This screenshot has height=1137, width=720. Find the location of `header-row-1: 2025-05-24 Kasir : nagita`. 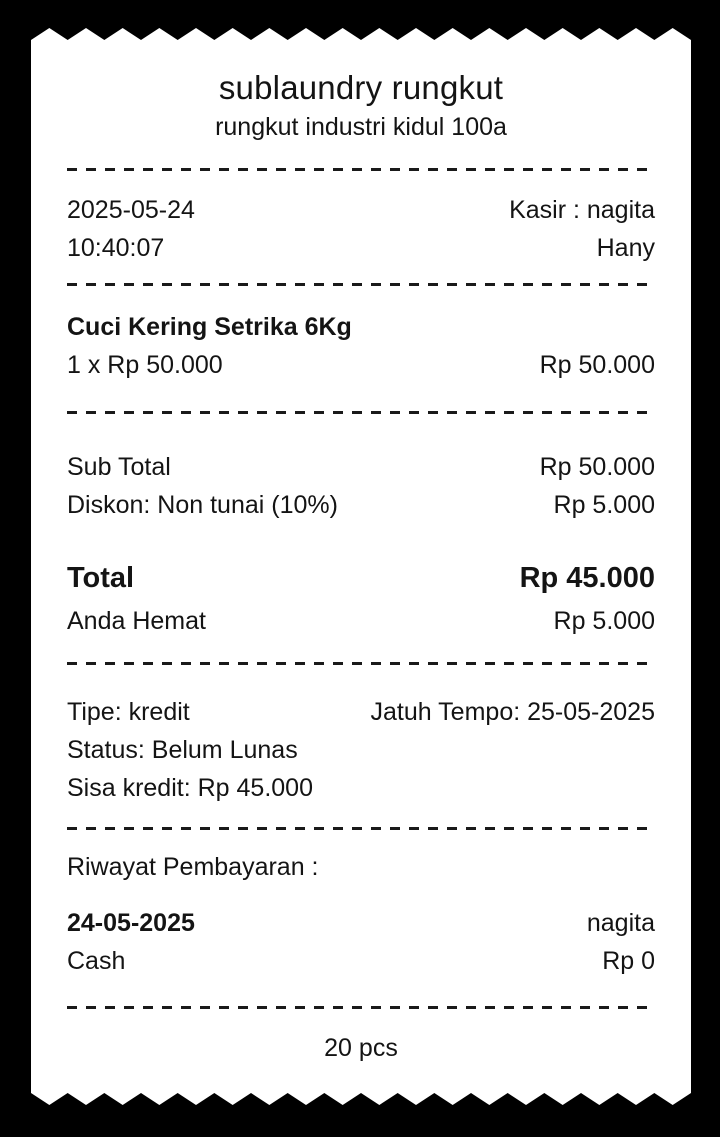

header-row-1: 2025-05-24 Kasir : nagita is located at coordinates (361, 210).